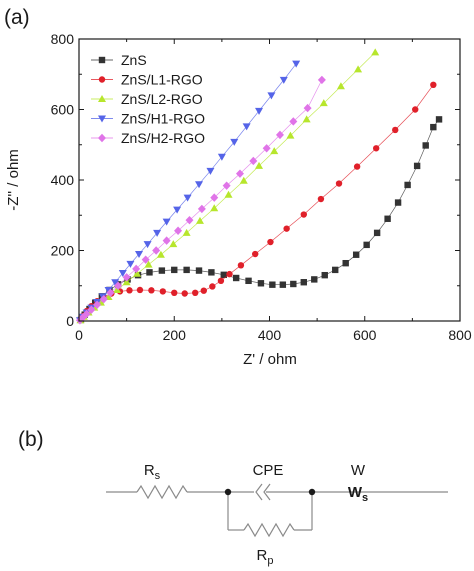 Image resolution: width=474 pixels, height=571 pixels. I want to click on w-label: W, so click(358, 470).